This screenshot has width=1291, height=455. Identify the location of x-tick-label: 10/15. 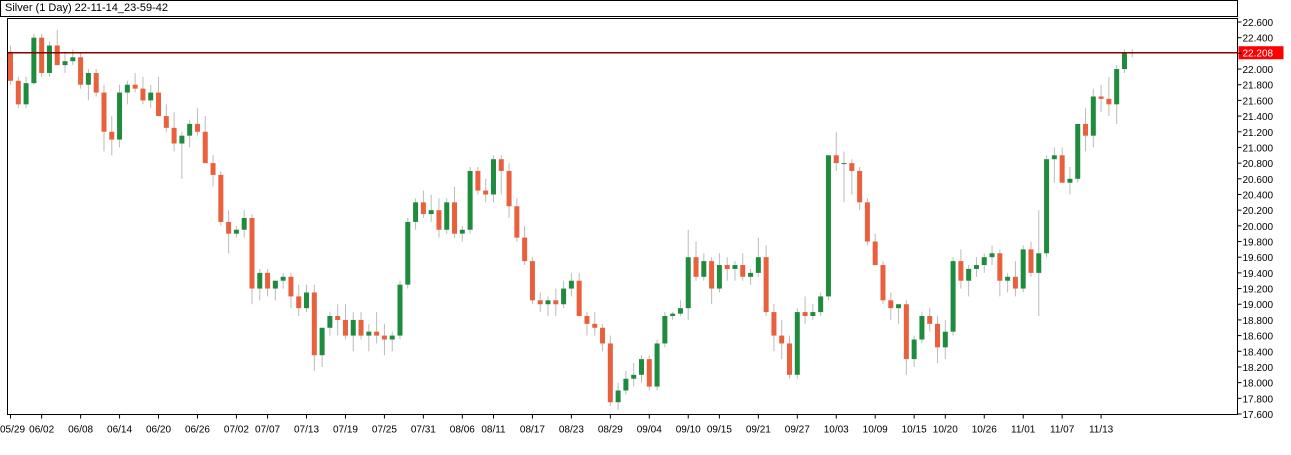
(914, 430).